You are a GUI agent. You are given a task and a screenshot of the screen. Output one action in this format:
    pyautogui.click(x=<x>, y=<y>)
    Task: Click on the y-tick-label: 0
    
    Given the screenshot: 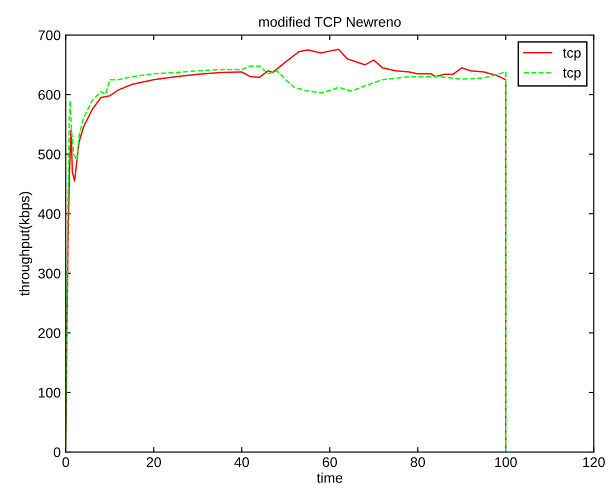 What is the action you would take?
    pyautogui.click(x=57, y=452)
    